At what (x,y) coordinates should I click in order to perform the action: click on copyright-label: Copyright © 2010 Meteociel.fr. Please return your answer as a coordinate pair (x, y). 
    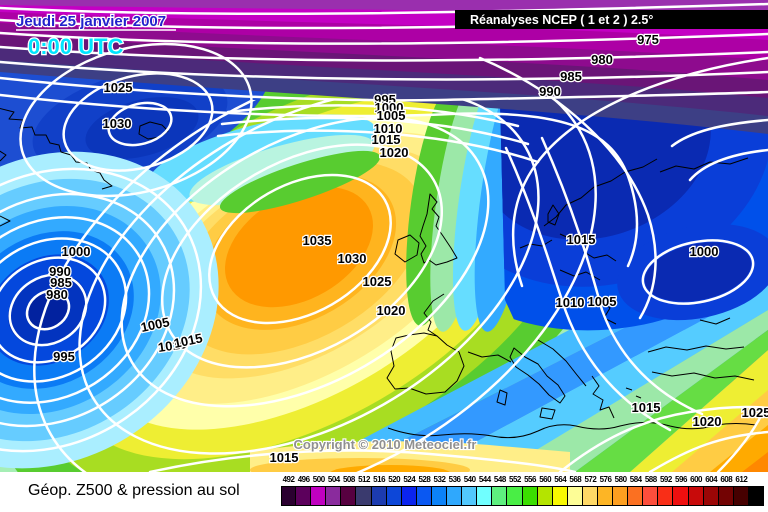
    Looking at the image, I should click on (385, 444).